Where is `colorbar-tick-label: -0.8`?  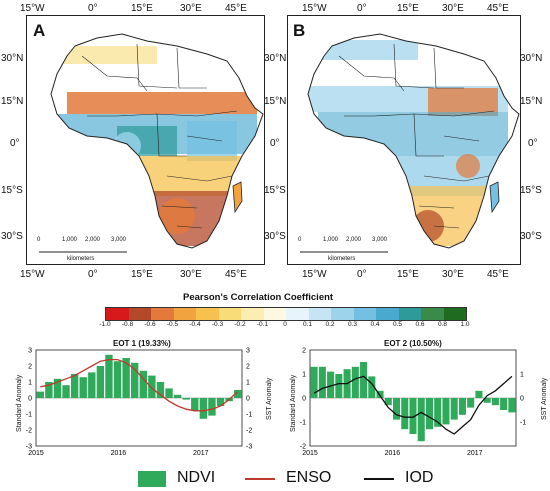 colorbar-tick-label: -0.8 is located at coordinates (127, 324).